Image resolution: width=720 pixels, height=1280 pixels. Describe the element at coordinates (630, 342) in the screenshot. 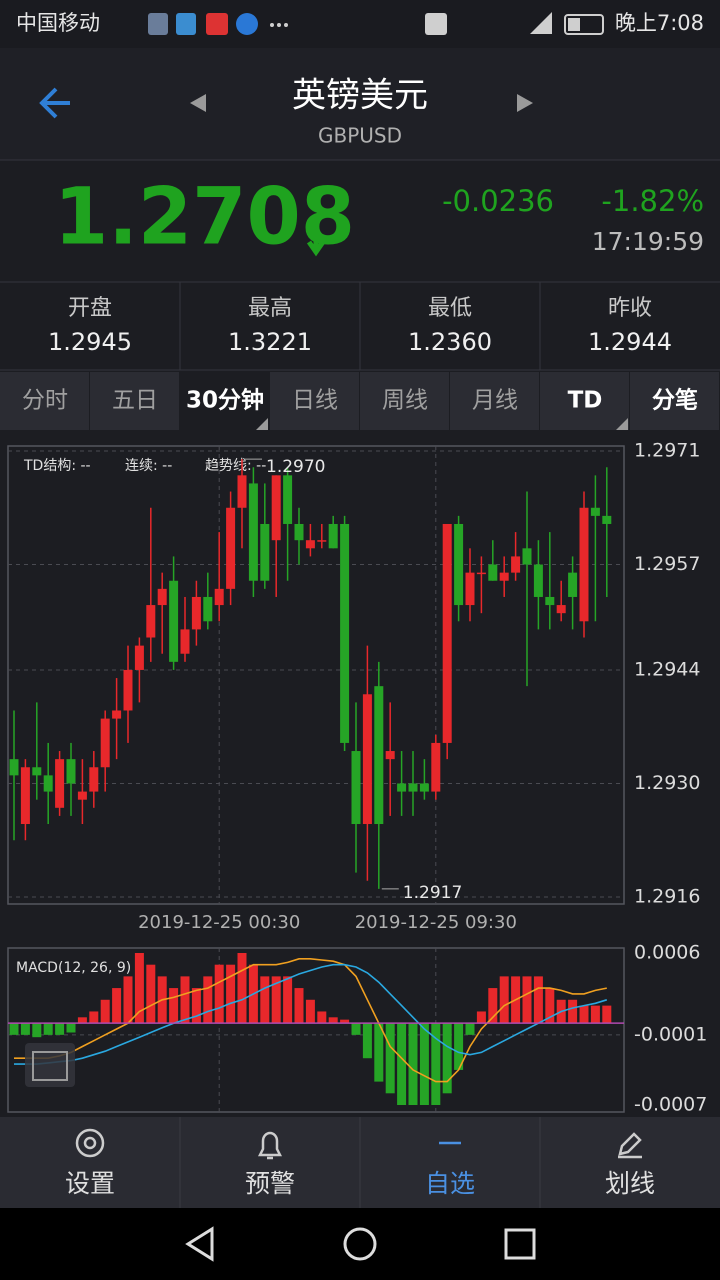

I see `stat-value: 1.2944` at that location.